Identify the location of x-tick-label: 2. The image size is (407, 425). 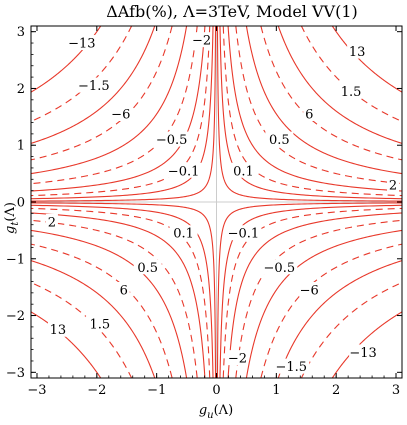
(336, 390).